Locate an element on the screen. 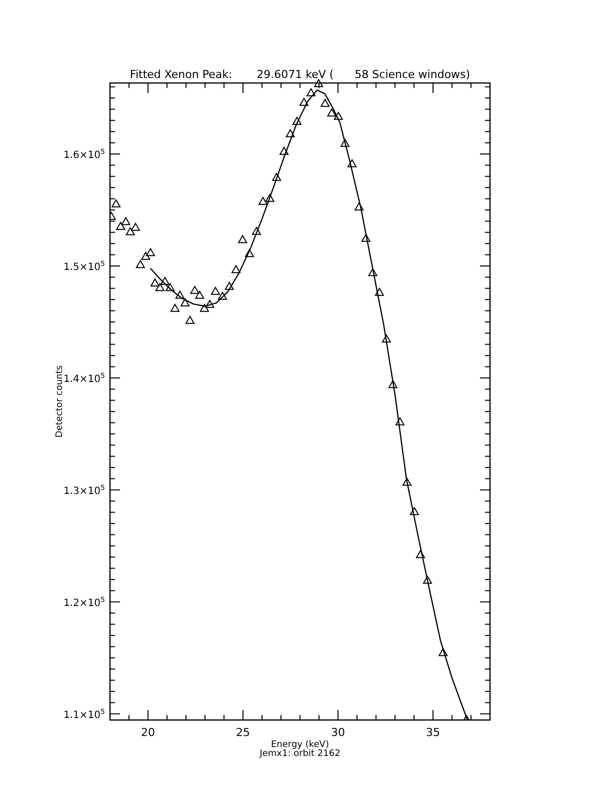 The width and height of the screenshot is (612, 792). y-tick-label: 1.6×10$^{5}$ is located at coordinates (84, 154).